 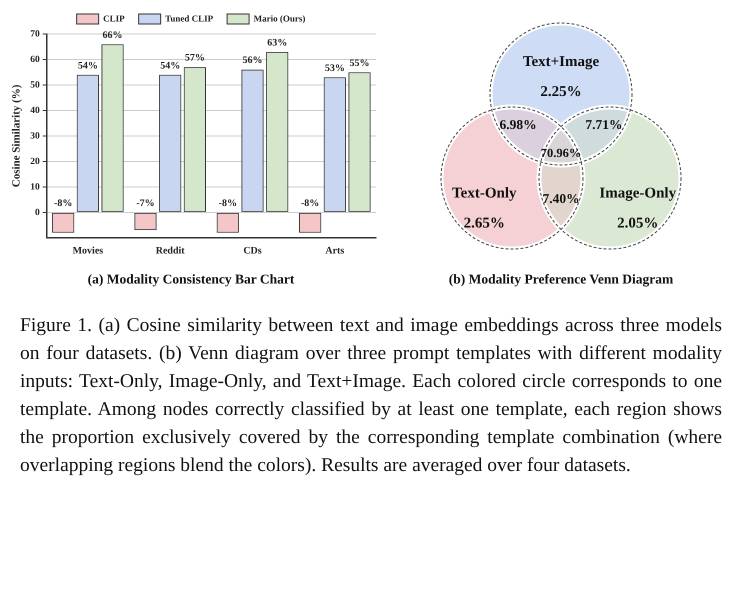 What do you see at coordinates (252, 60) in the screenshot?
I see `data-label: 56%` at bounding box center [252, 60].